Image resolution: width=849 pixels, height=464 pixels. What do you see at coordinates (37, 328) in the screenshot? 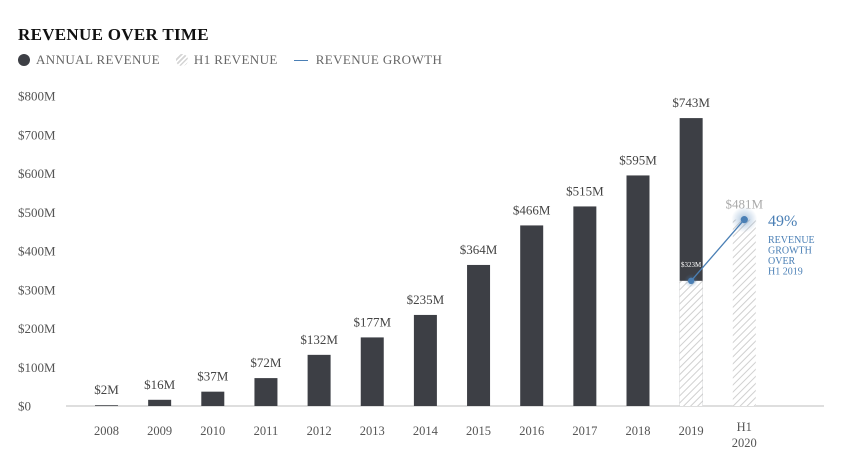
I see `y-tick-label: $200M` at bounding box center [37, 328].